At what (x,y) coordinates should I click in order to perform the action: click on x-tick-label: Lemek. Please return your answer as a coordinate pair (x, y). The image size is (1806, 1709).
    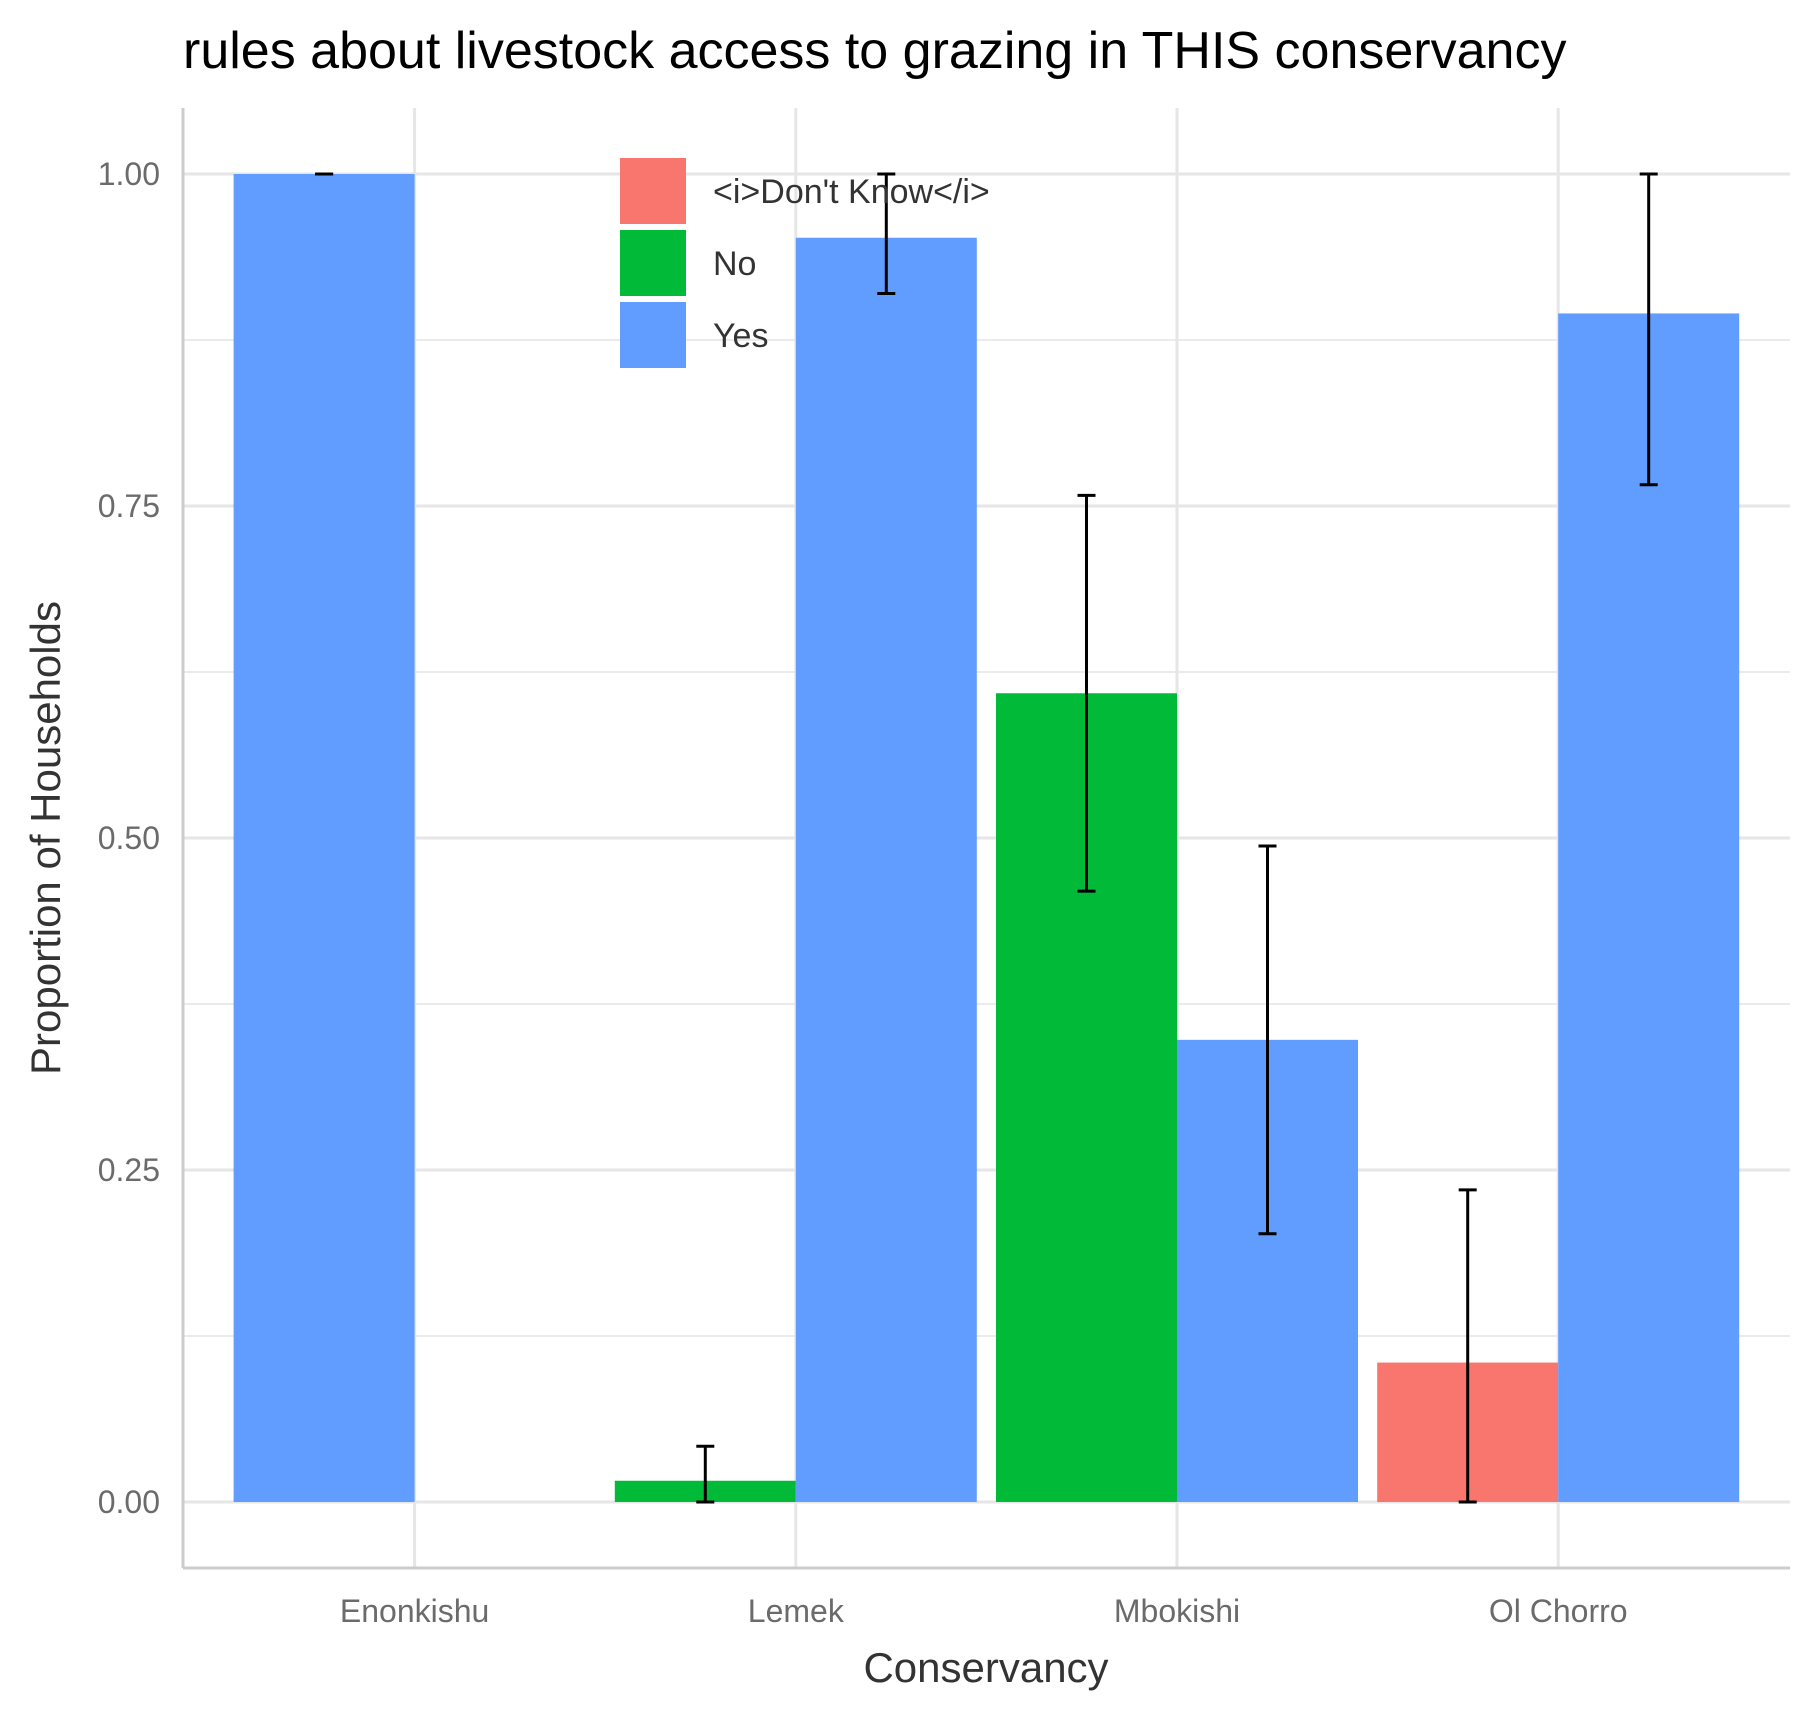
    Looking at the image, I should click on (796, 1611).